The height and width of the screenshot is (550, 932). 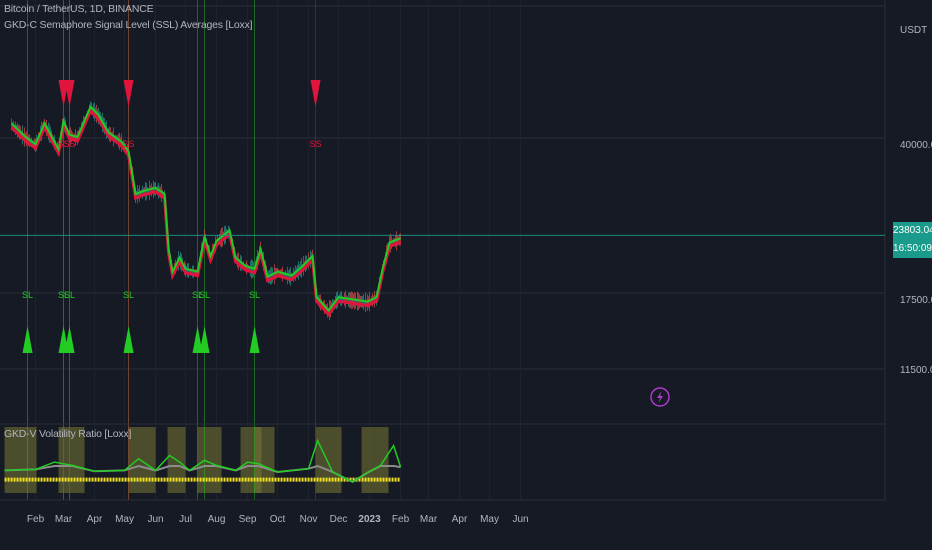 What do you see at coordinates (912, 231) in the screenshot?
I see `last-price-badge: 23803.04` at bounding box center [912, 231].